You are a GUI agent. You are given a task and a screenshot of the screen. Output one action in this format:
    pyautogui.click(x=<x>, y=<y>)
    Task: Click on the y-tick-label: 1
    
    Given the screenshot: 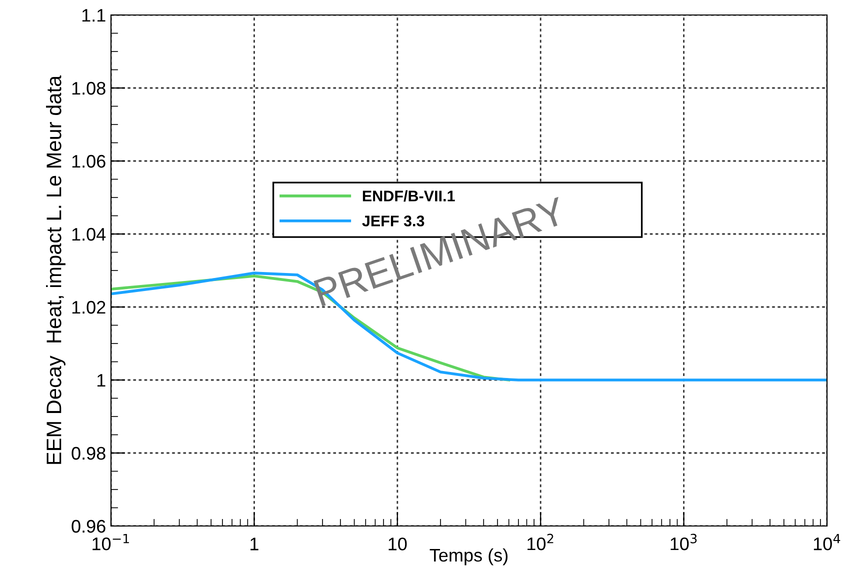 What is the action you would take?
    pyautogui.click(x=101, y=380)
    